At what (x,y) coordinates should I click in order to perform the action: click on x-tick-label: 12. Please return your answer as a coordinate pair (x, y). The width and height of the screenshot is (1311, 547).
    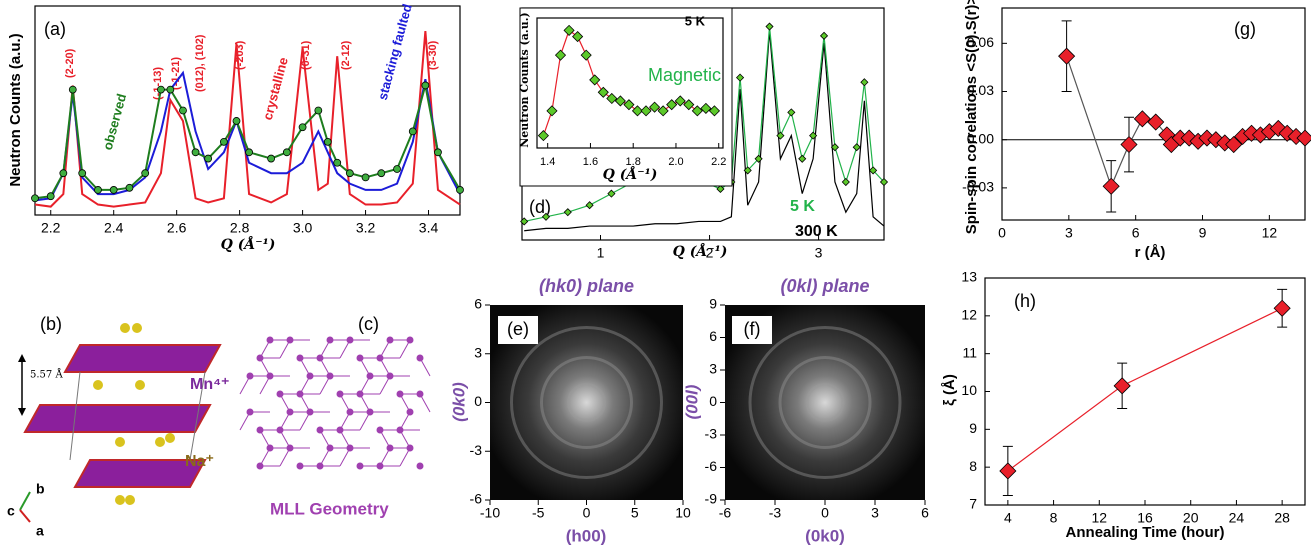
    Looking at the image, I should click on (1270, 233).